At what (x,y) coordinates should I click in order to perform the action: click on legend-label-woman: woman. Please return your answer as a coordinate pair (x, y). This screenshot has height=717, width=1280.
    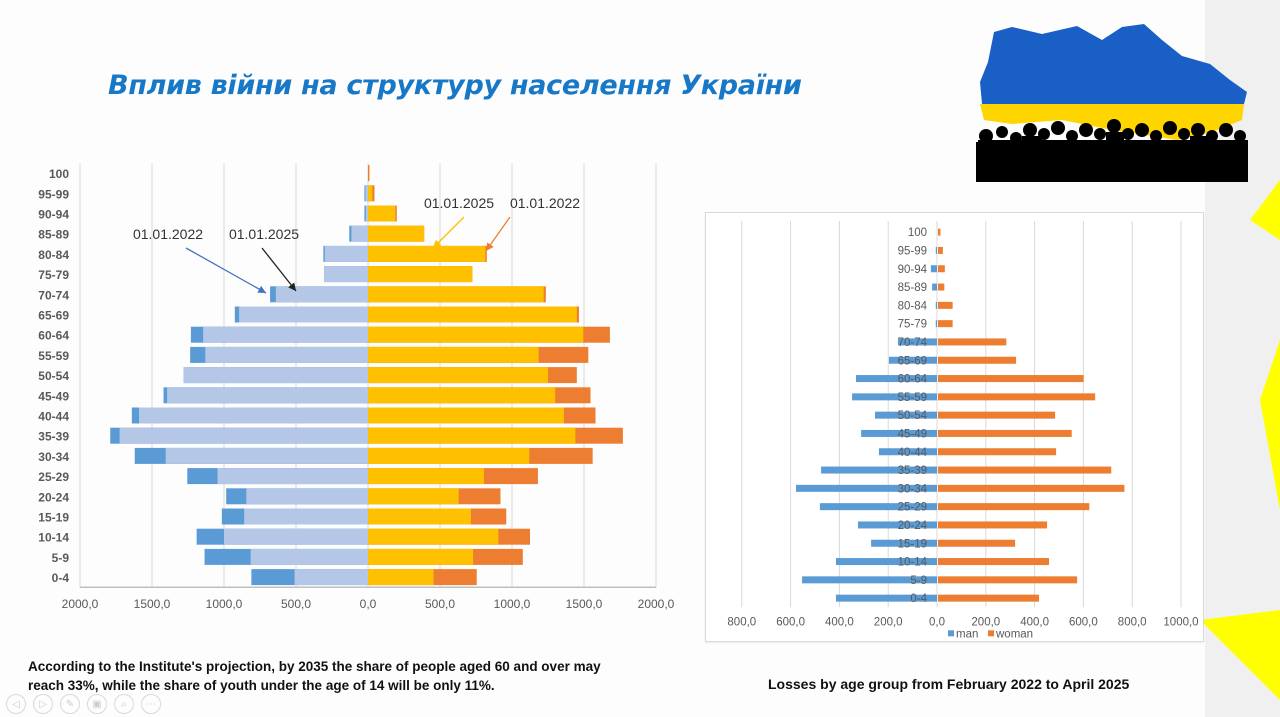
    Looking at the image, I should click on (1014, 634).